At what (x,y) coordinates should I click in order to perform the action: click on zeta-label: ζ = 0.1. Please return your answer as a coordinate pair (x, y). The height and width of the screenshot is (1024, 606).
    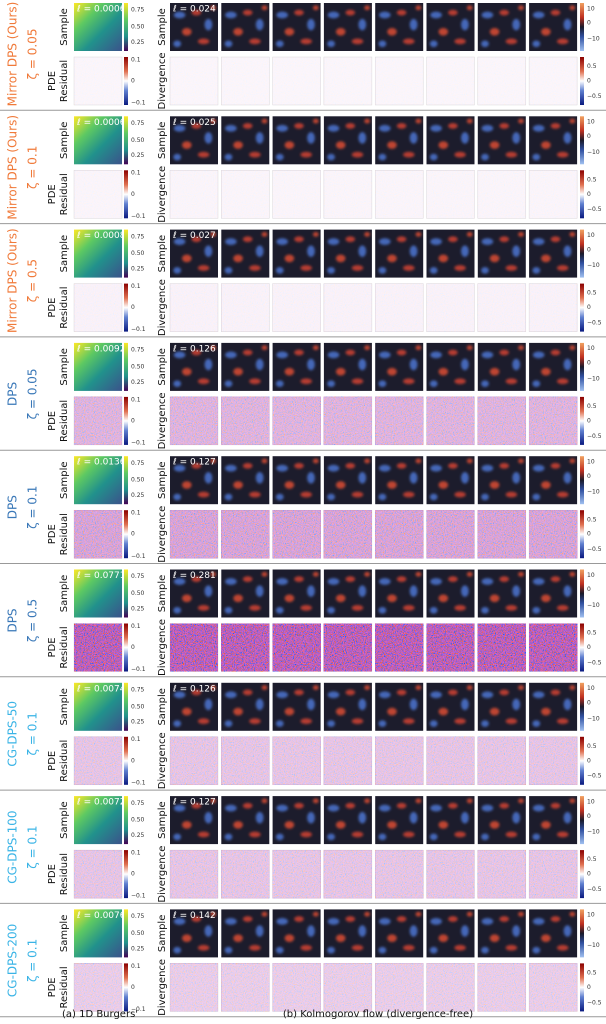
    Looking at the image, I should click on (33, 507).